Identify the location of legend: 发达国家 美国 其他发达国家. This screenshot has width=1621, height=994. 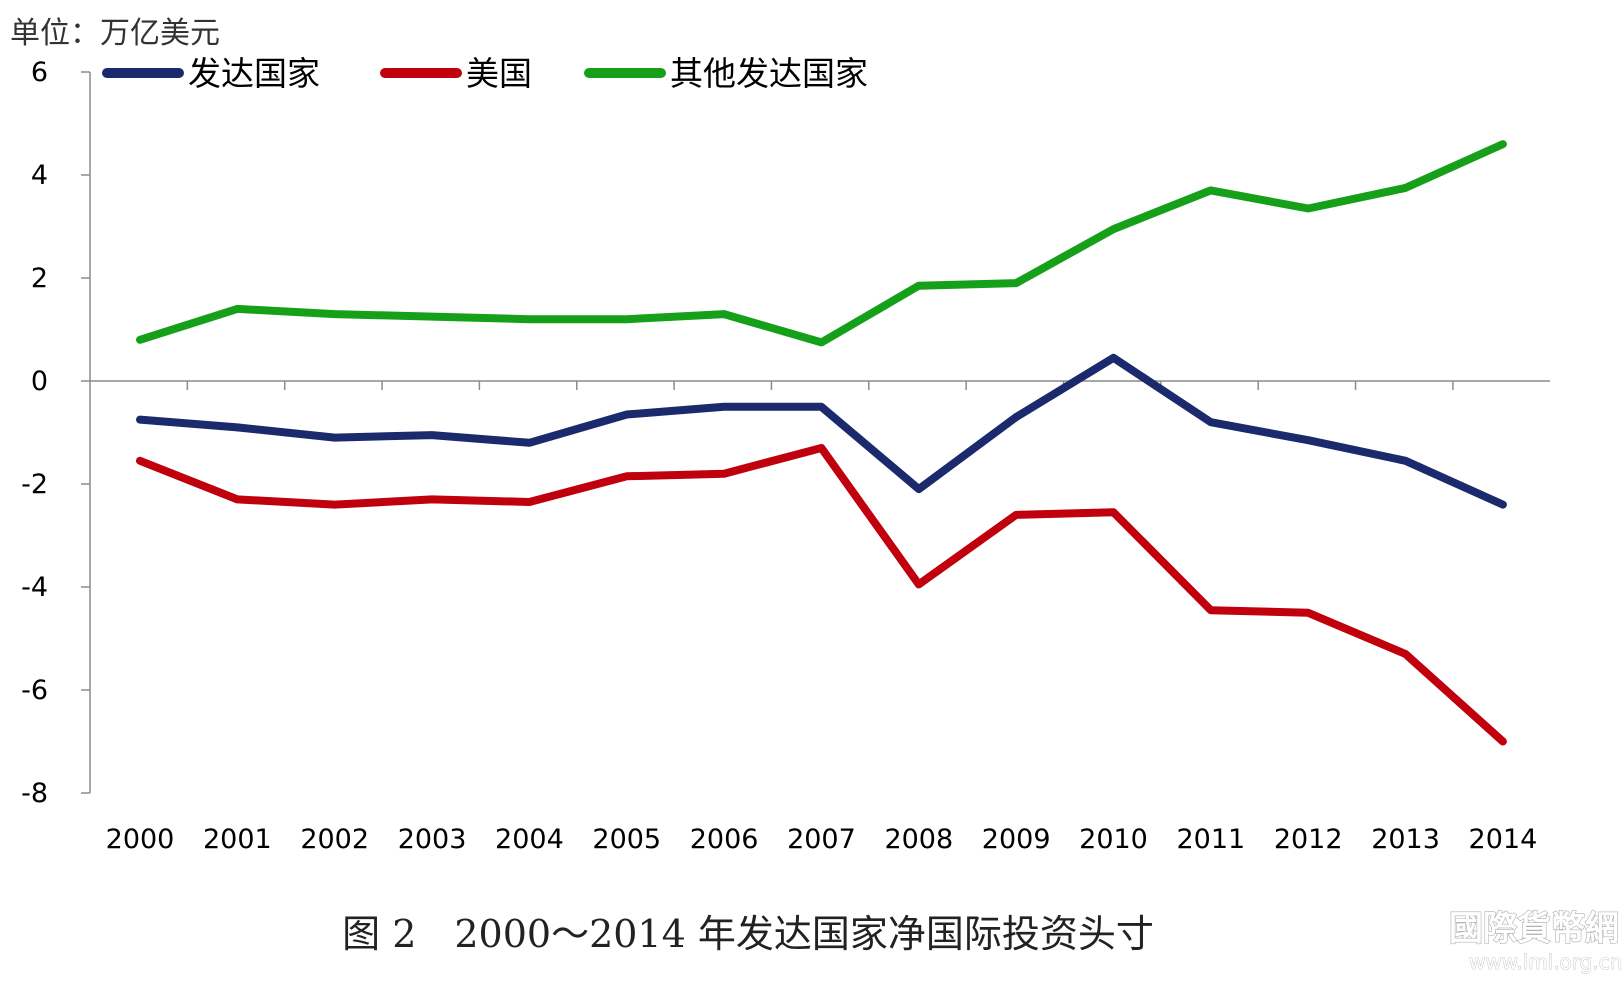
(485, 73).